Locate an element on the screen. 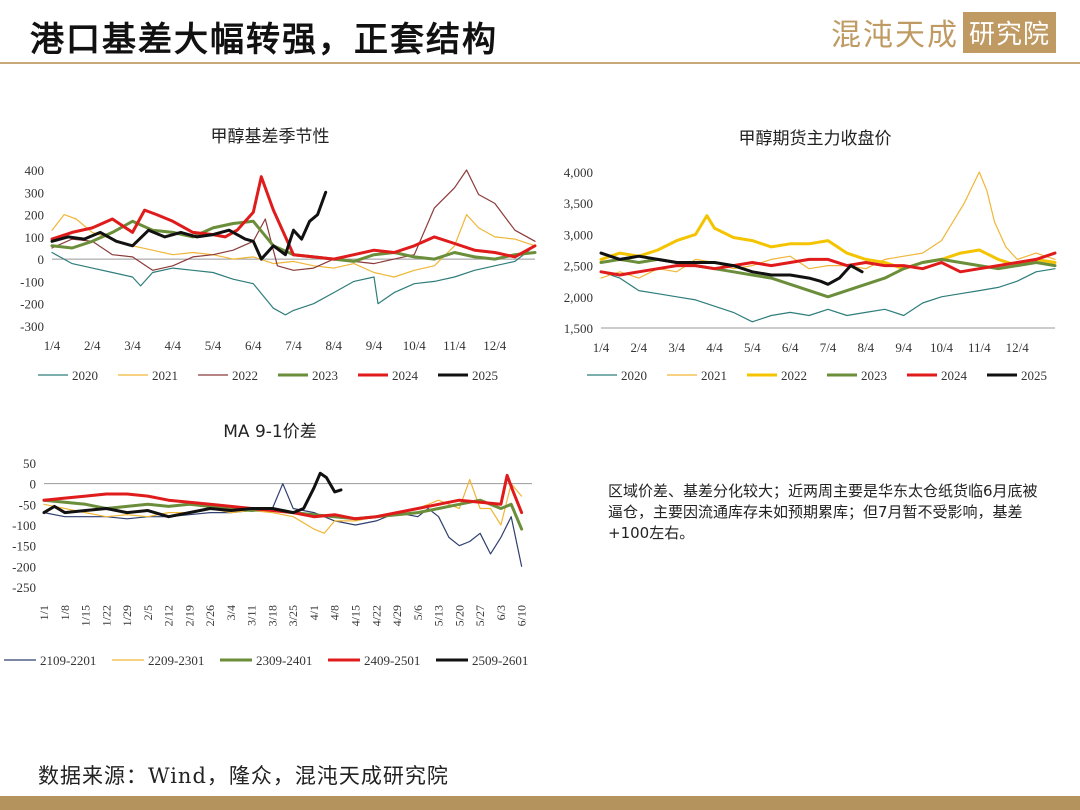 This screenshot has height=810, width=1080. y-tick-label: 3,500 is located at coordinates (578, 203).